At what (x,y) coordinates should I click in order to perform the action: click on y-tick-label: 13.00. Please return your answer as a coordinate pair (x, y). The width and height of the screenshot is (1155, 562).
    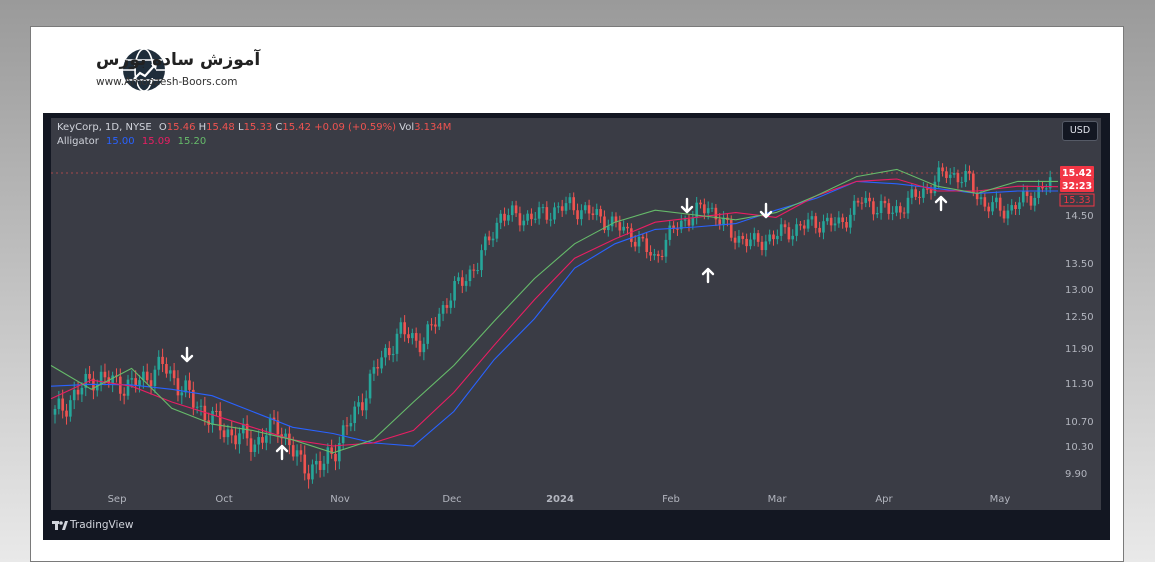
    Looking at the image, I should click on (1079, 290).